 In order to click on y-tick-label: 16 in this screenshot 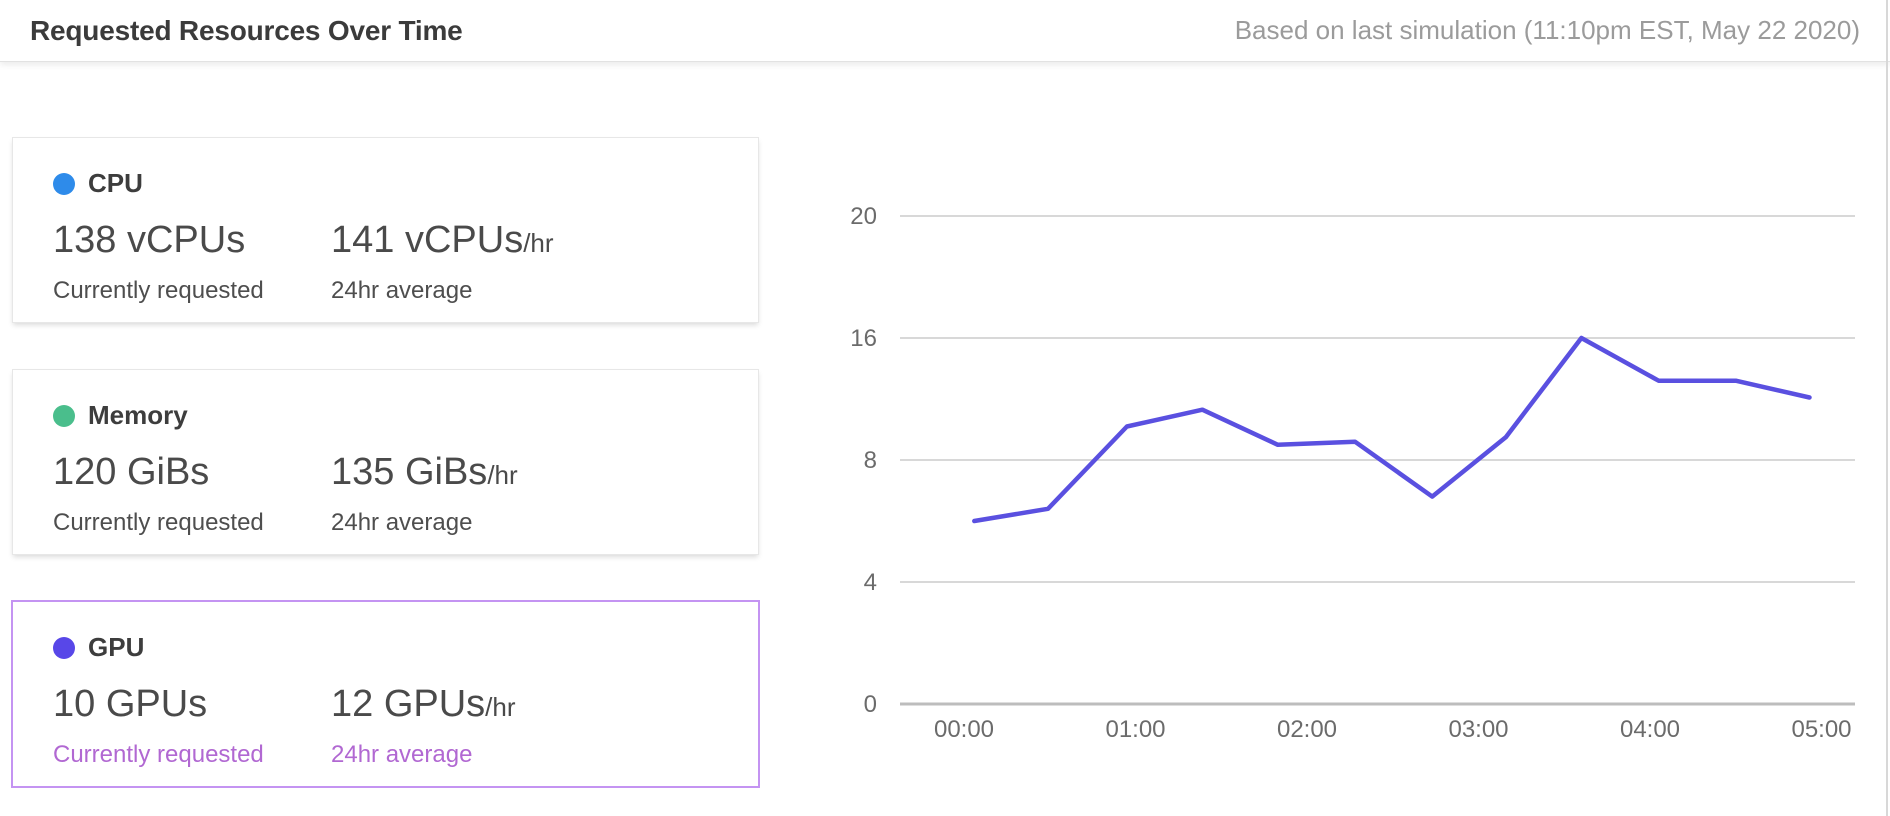, I will do `click(863, 338)`.